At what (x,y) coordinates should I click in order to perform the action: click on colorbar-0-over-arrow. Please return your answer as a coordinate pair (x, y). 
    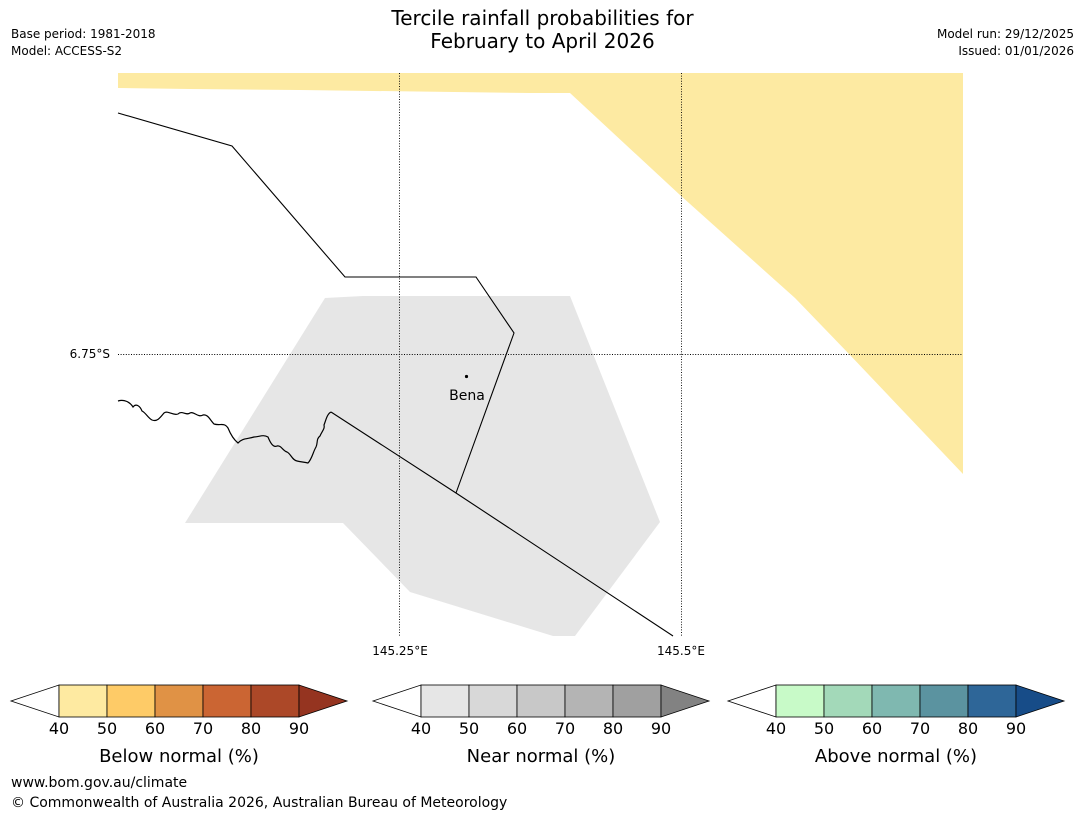
    Looking at the image, I should click on (323, 701).